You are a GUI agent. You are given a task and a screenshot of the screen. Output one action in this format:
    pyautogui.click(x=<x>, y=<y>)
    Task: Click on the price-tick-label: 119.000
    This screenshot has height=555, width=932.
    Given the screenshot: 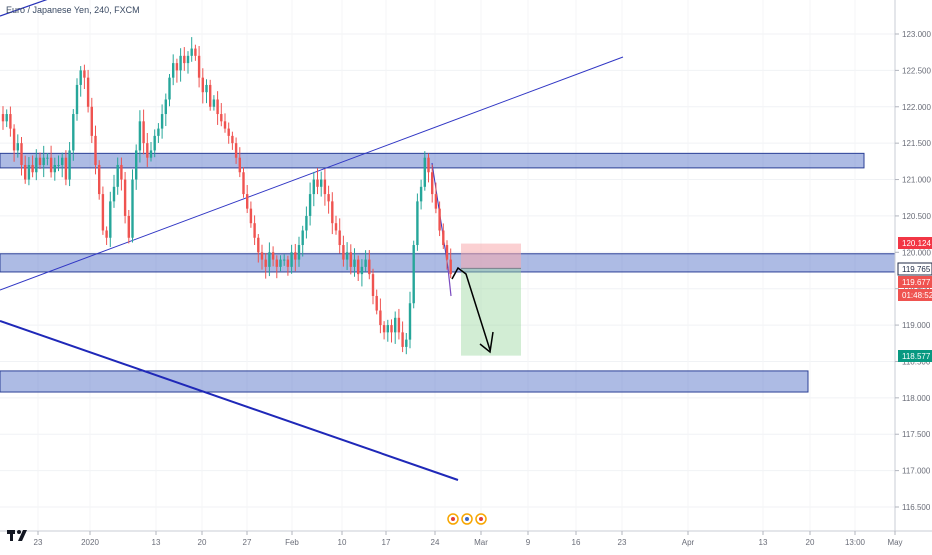 What is the action you would take?
    pyautogui.click(x=916, y=325)
    